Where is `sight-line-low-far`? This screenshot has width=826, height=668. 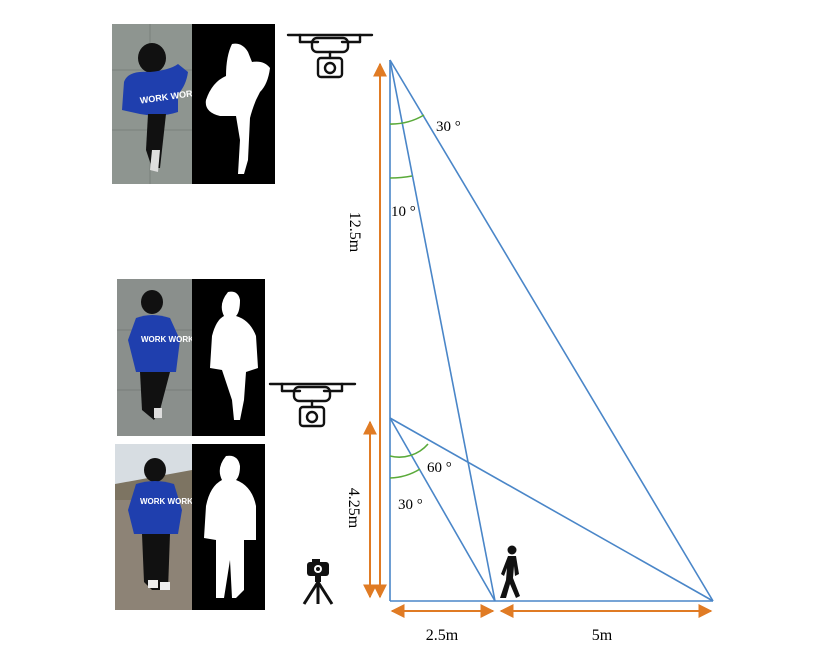
sight-line-low-far is located at coordinates (551, 509).